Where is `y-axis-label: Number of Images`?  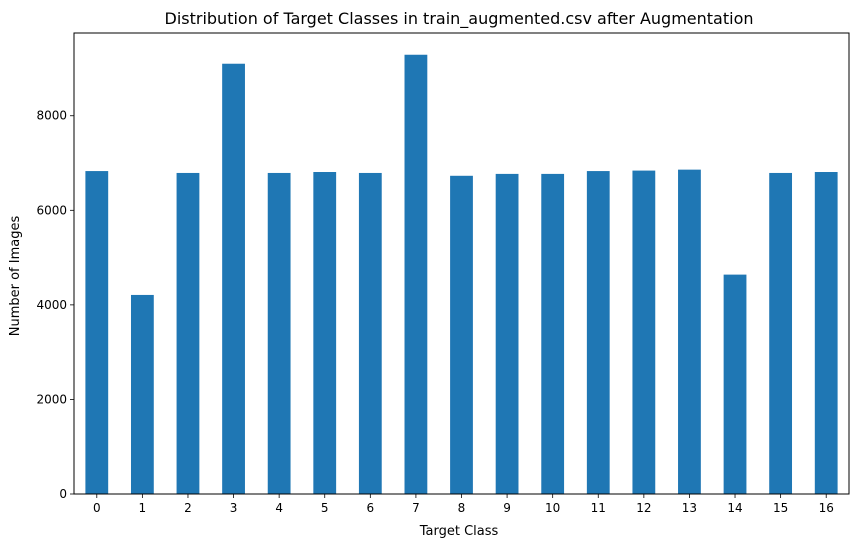 y-axis-label: Number of Images is located at coordinates (15, 276).